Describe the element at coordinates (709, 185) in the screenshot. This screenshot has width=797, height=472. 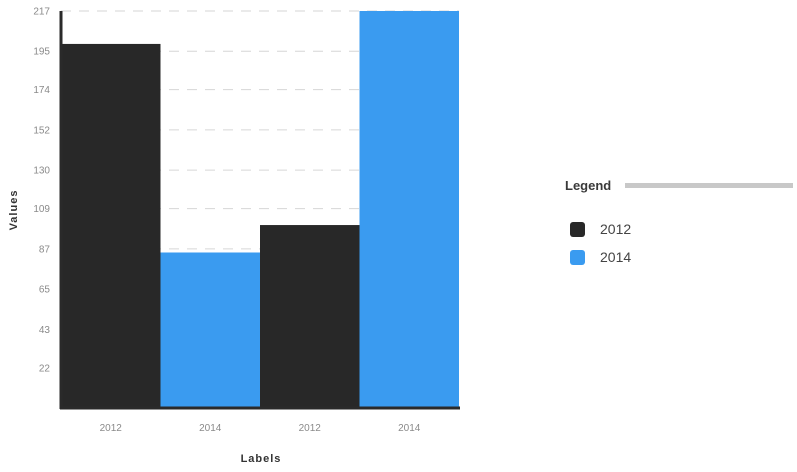
I see `legend-divider` at that location.